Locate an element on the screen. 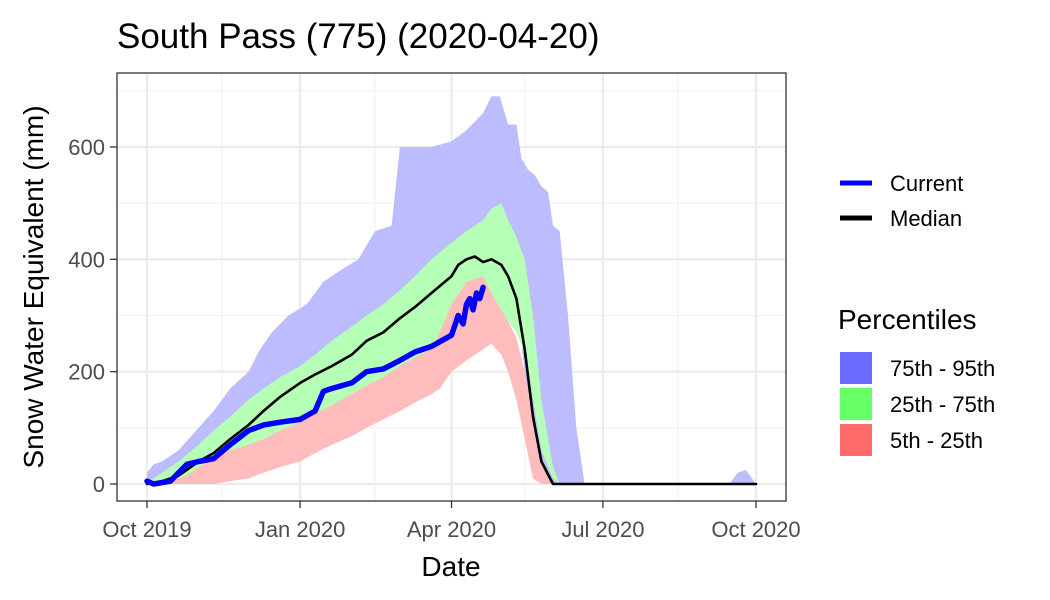  x-tick-label: Jan 2020 is located at coordinates (300, 529).